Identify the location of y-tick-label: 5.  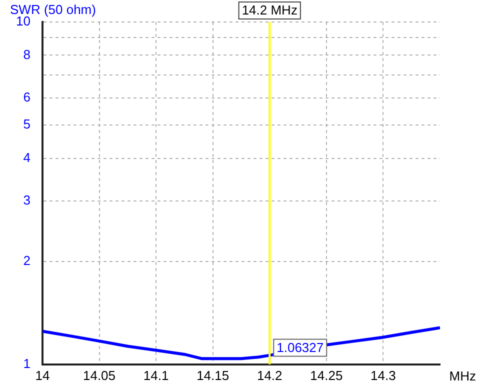
(26, 124).